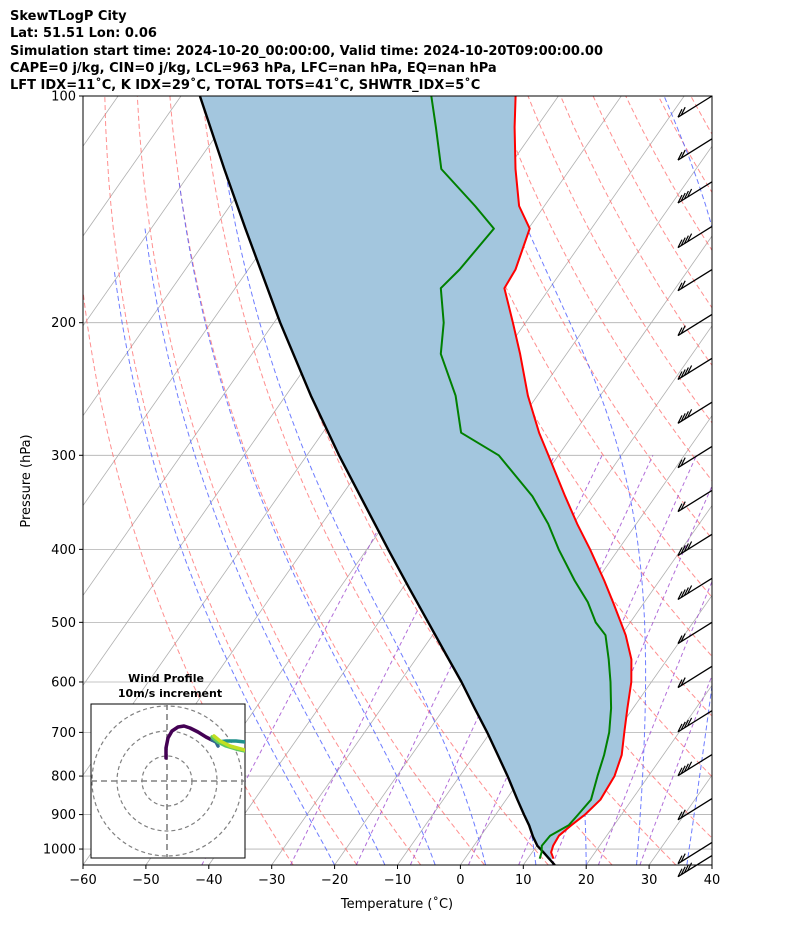 The height and width of the screenshot is (937, 794). What do you see at coordinates (649, 880) in the screenshot?
I see `x-tick-label: 30` at bounding box center [649, 880].